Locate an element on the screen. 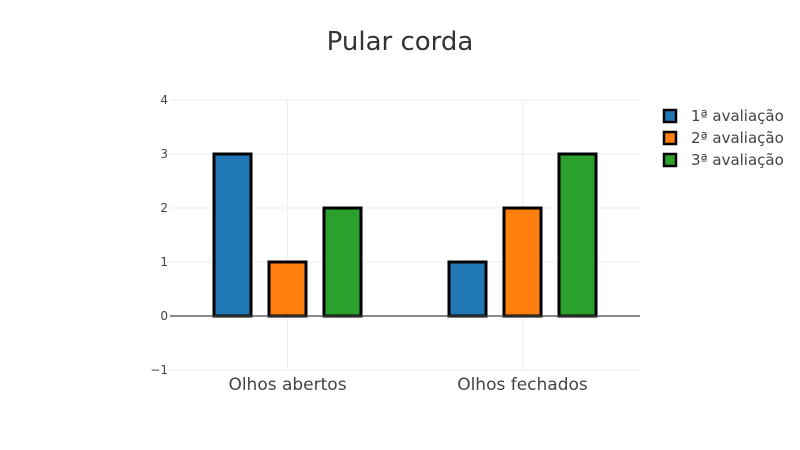  legend-item-label: 3ª avaliação is located at coordinates (737, 160).